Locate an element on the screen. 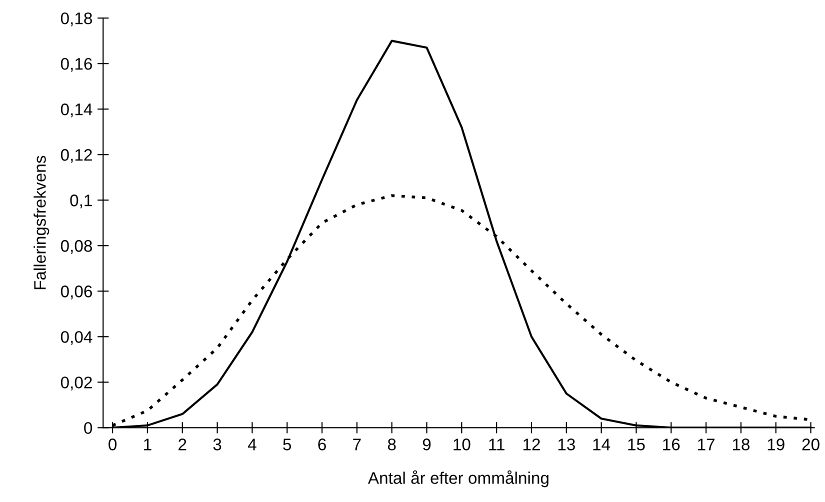 Image resolution: width=825 pixels, height=502 pixels. y-tick-label: 0,06 is located at coordinates (76, 293).